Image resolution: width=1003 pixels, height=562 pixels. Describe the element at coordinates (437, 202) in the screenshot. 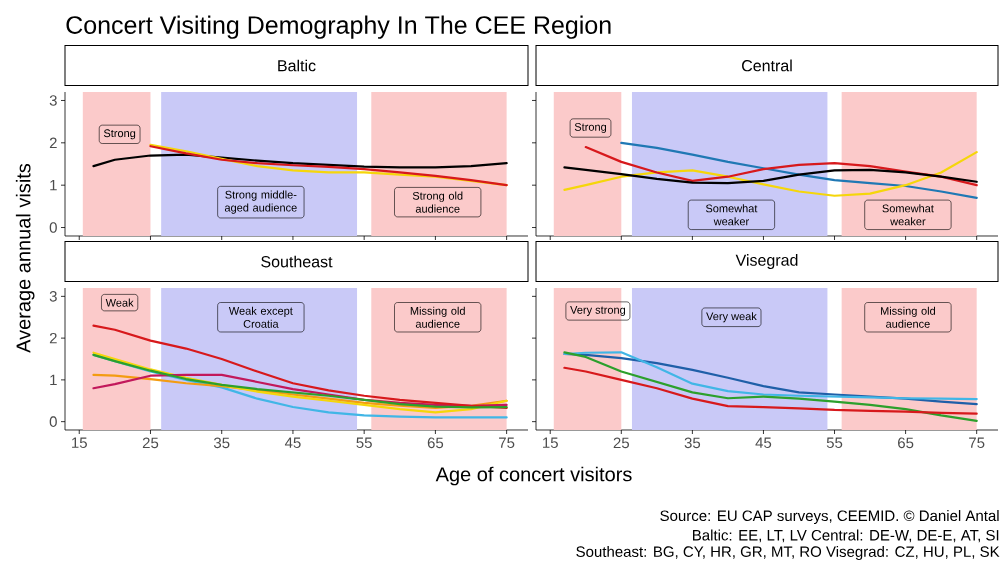

I see `annotation: Strong old audience` at that location.